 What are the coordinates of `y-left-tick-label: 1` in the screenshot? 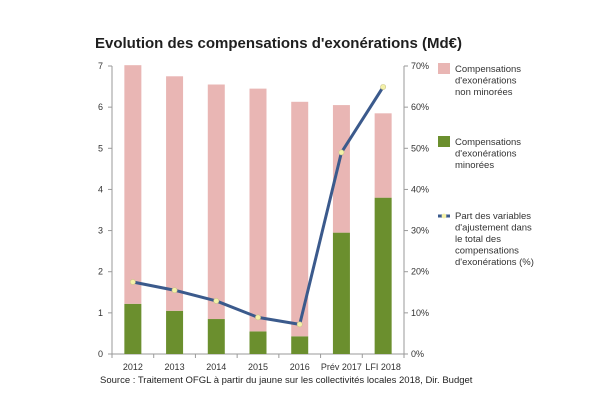 It's located at (100, 313).